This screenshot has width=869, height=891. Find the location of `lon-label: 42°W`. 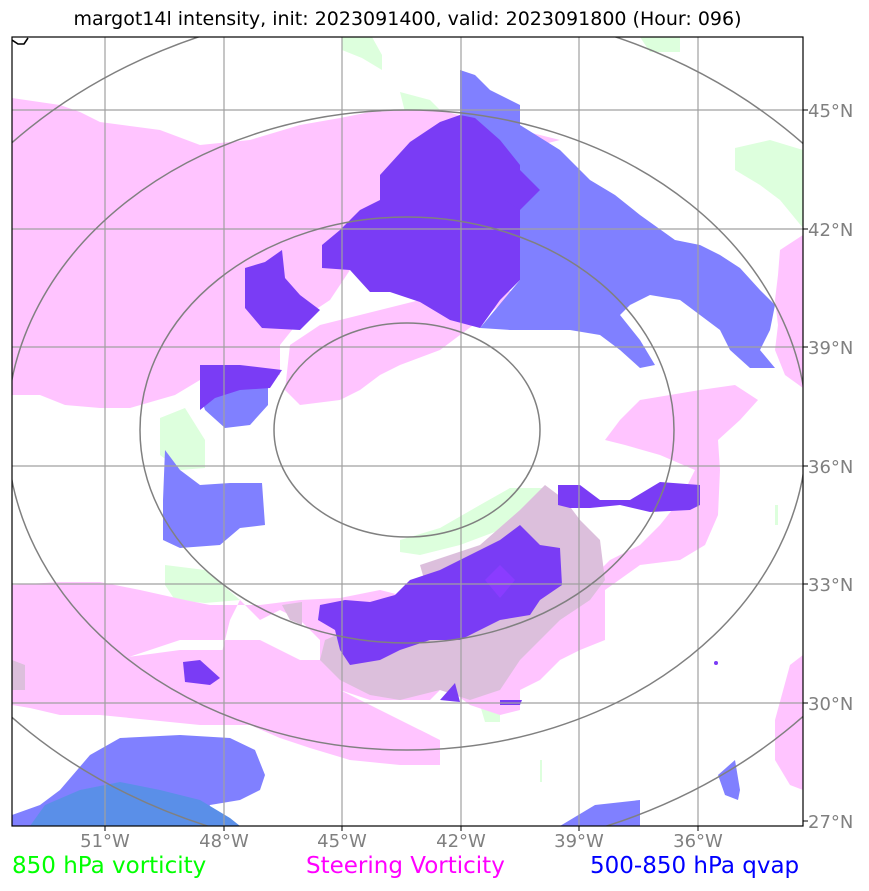

lon-label: 42°W is located at coordinates (461, 841).